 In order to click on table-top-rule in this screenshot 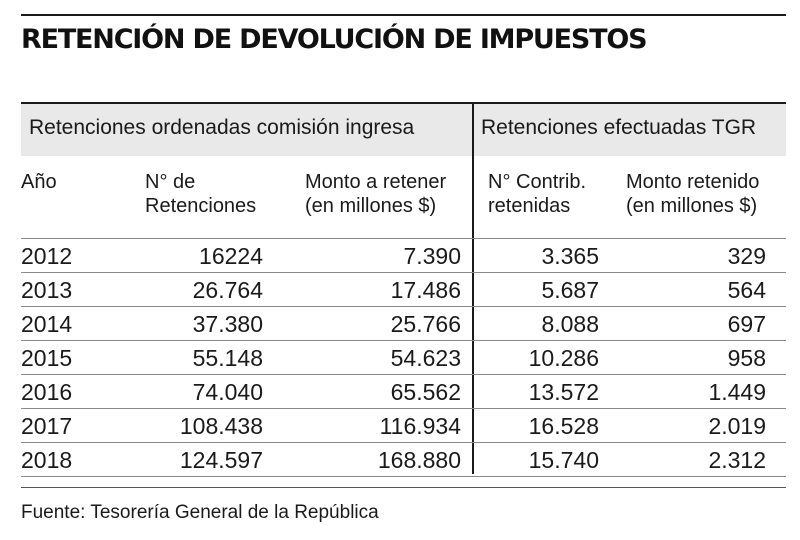, I will do `click(403, 103)`.